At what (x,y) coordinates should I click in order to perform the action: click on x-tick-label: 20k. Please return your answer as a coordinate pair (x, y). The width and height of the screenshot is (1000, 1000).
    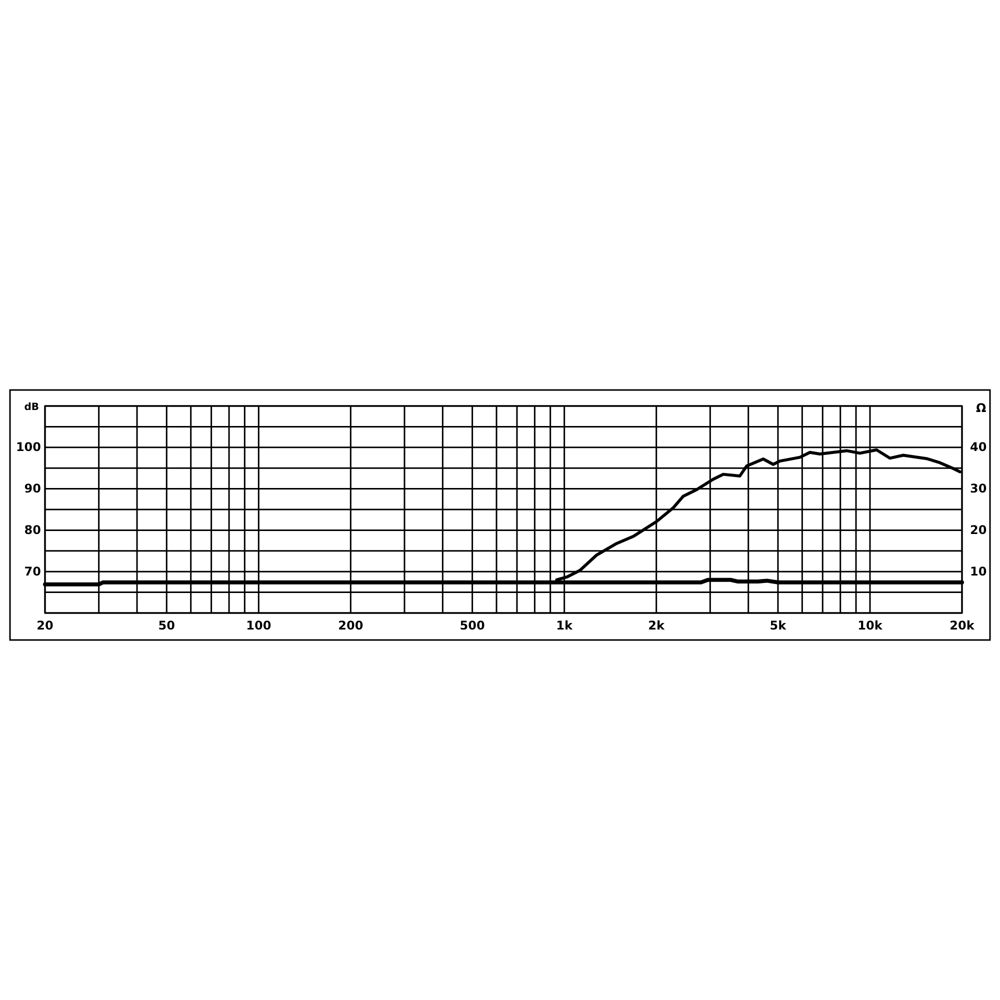
    Looking at the image, I should click on (963, 625).